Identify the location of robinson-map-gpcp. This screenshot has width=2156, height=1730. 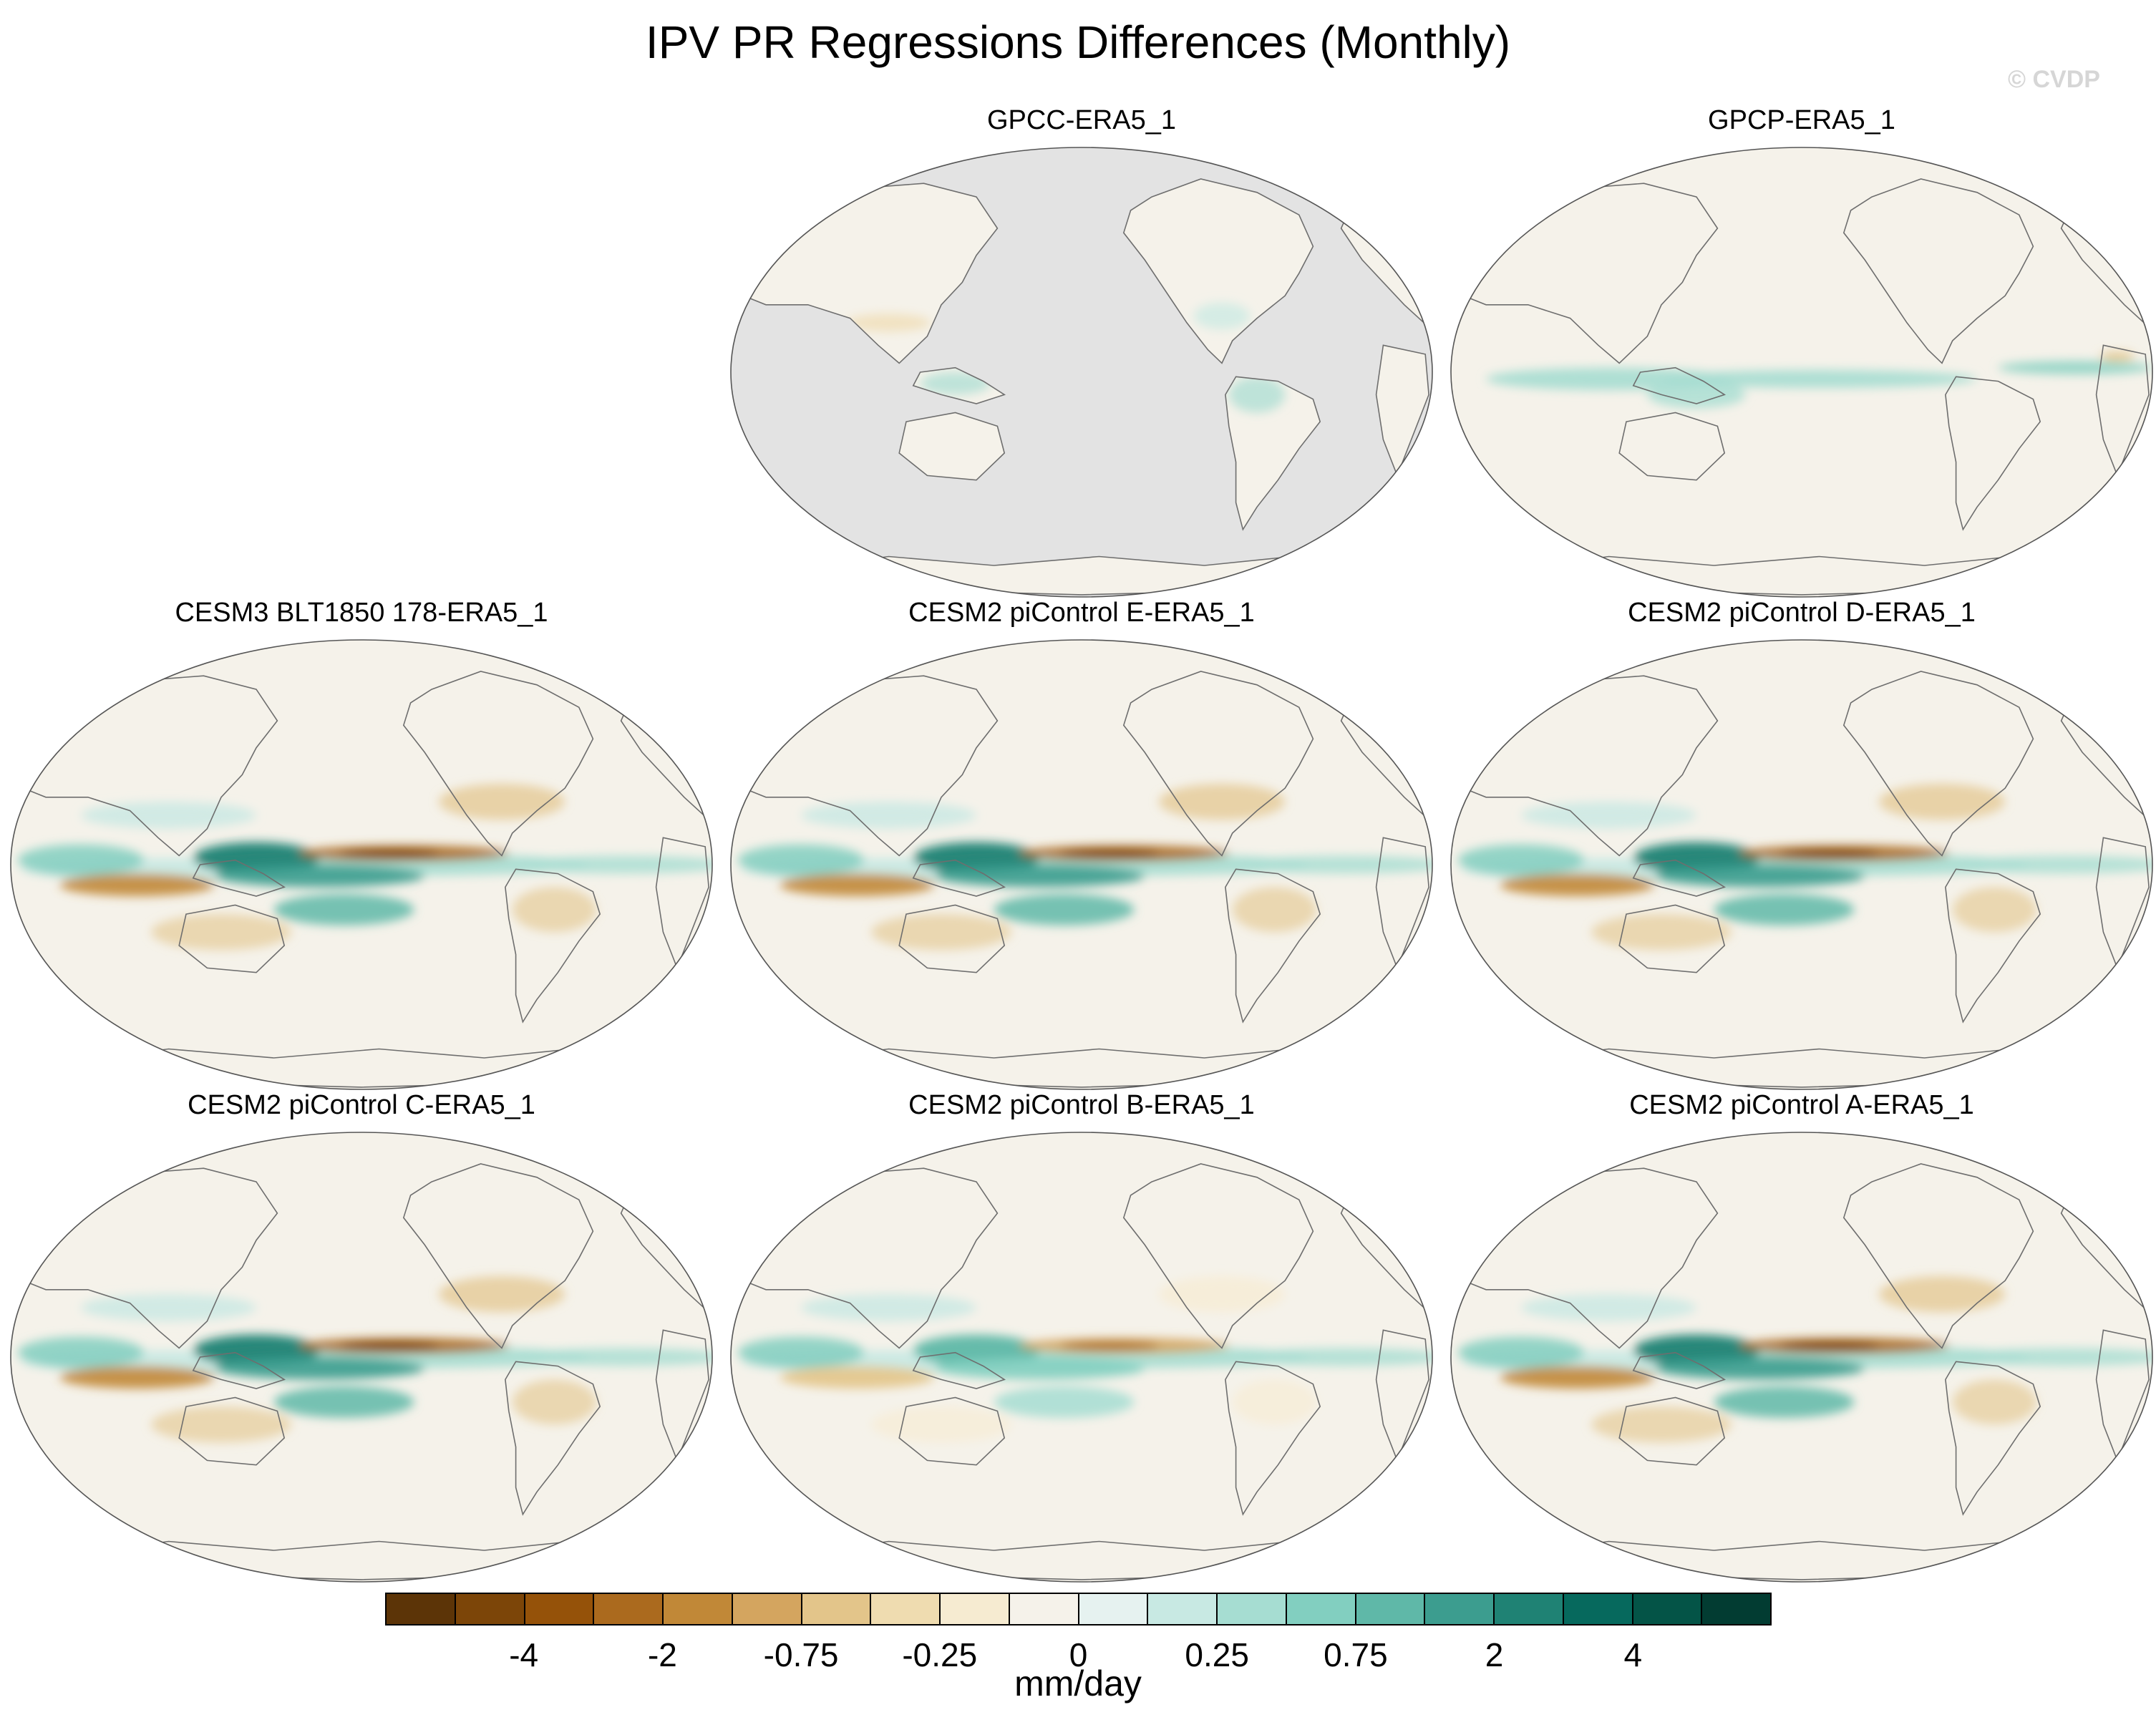
(1801, 372).